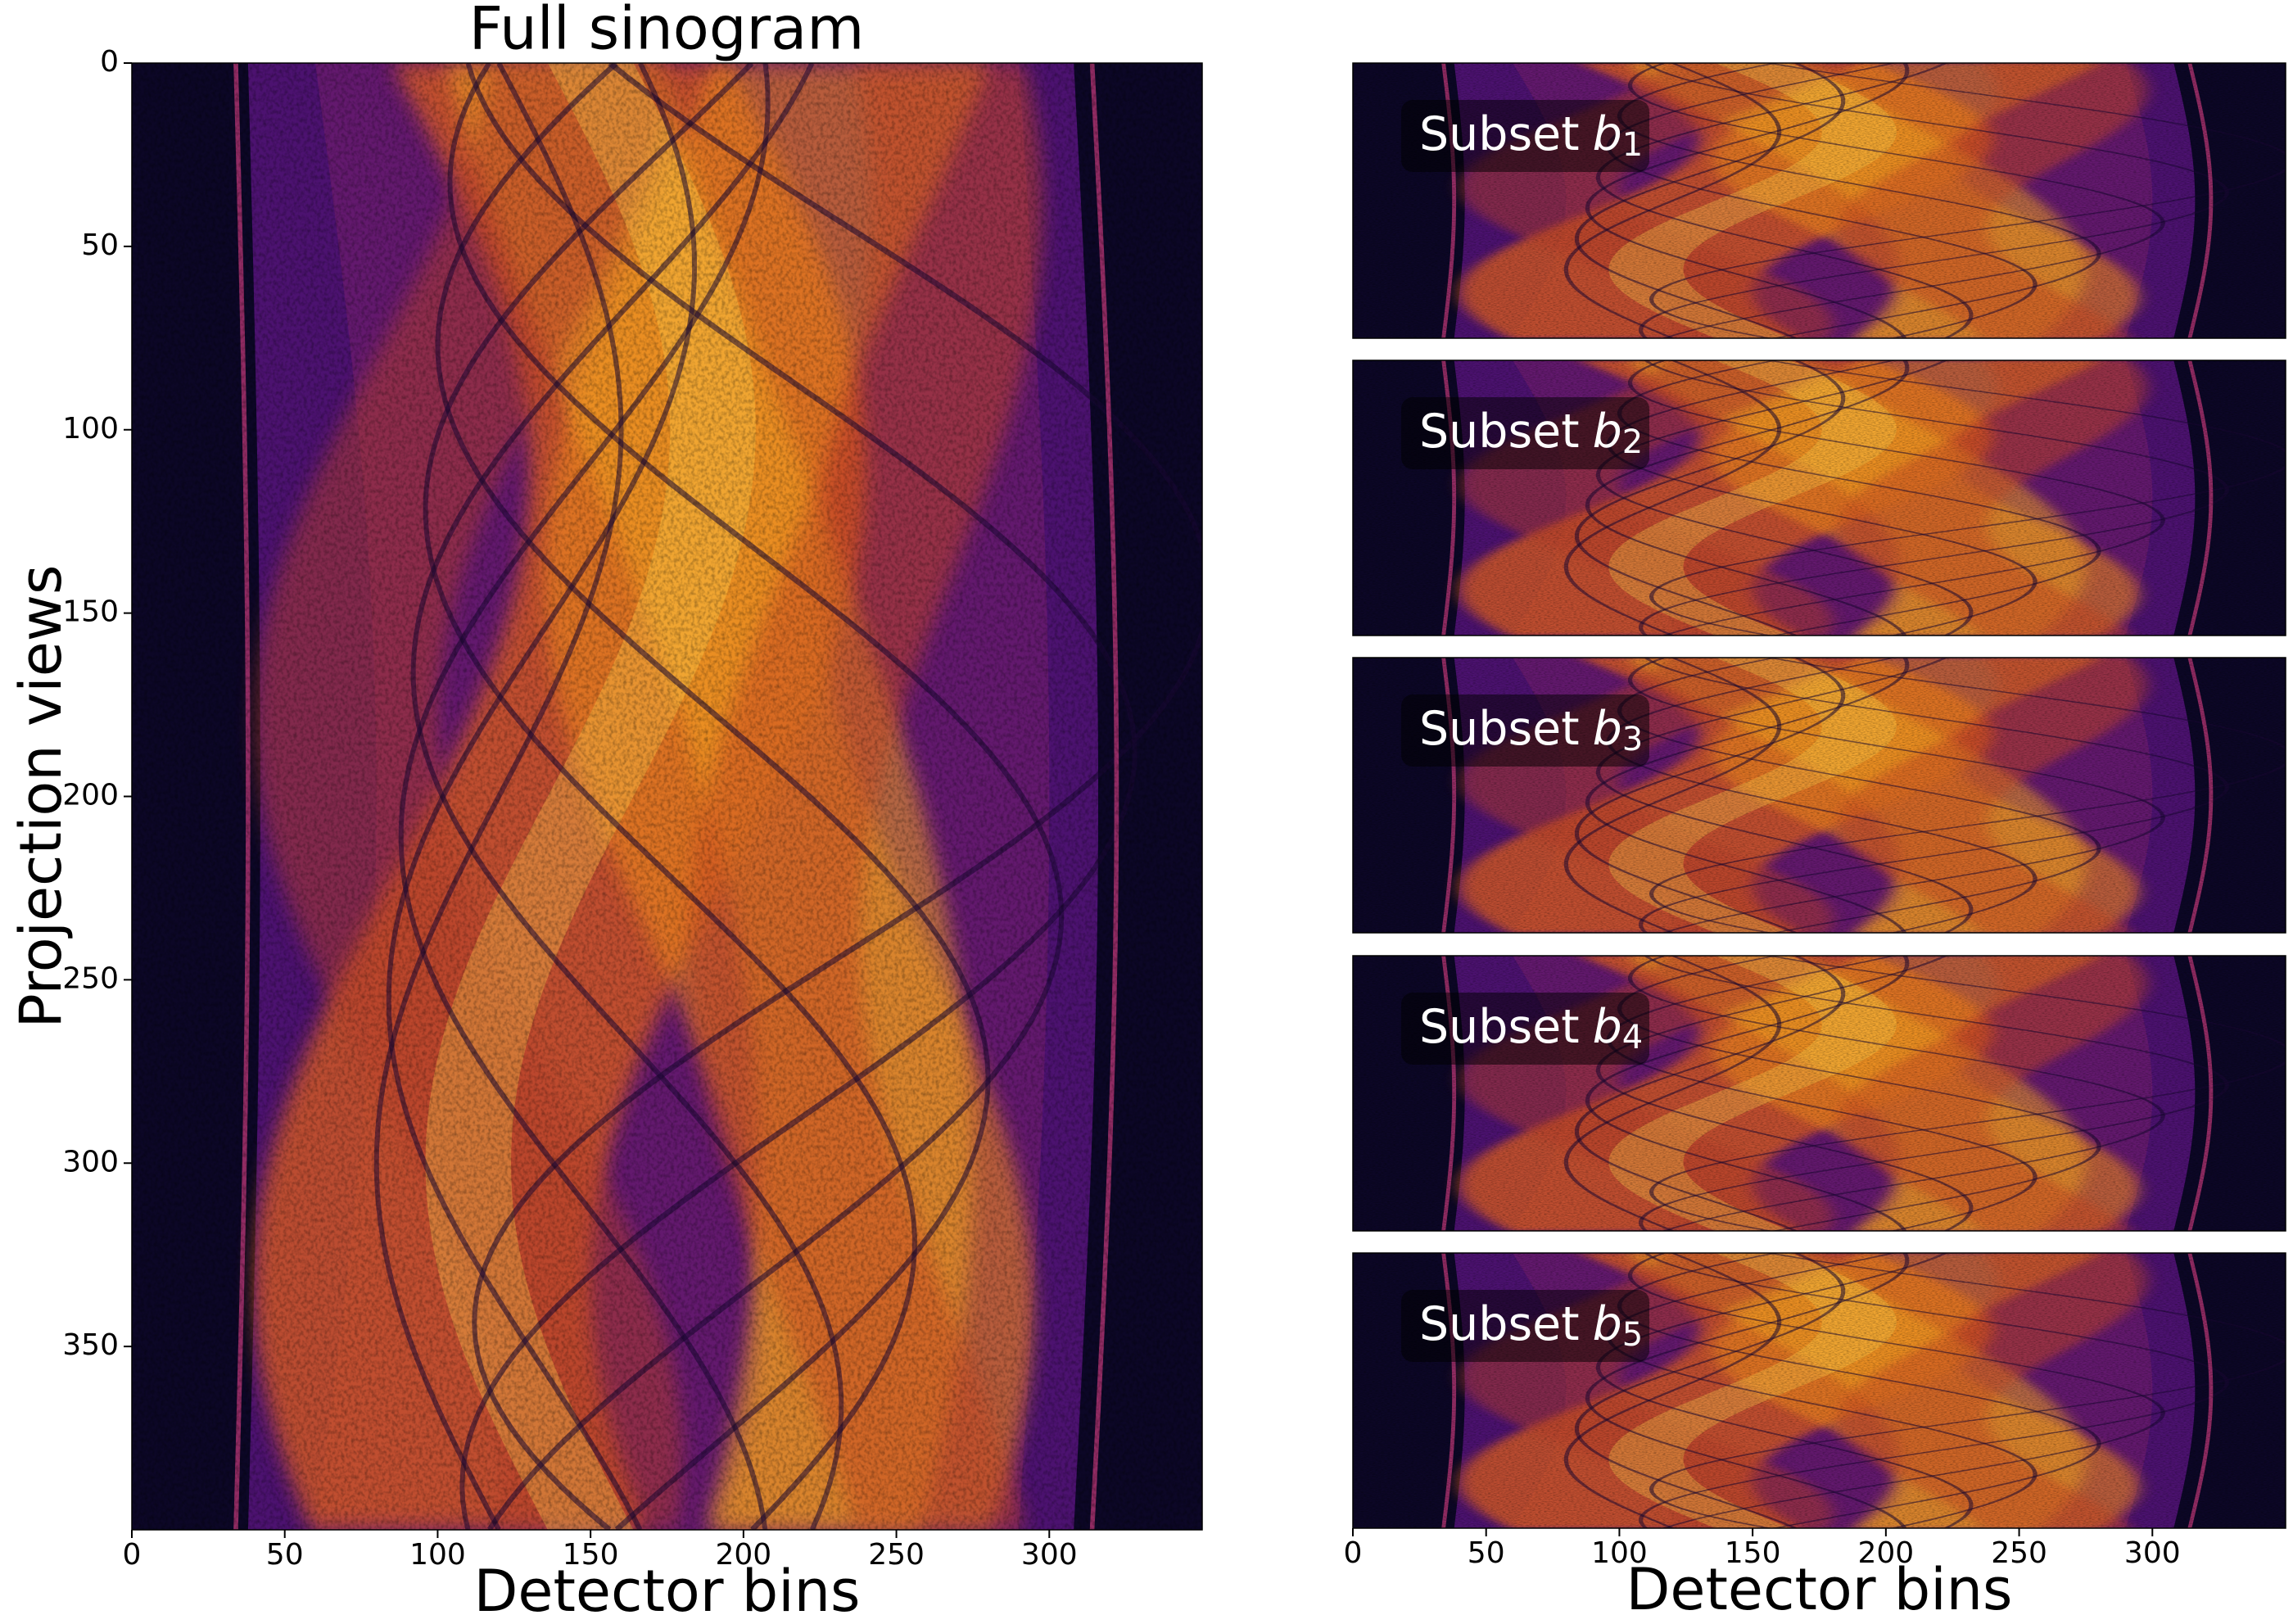 This screenshot has height=1624, width=2293. What do you see at coordinates (100, 245) in the screenshot?
I see `y-tick-label: 50` at bounding box center [100, 245].